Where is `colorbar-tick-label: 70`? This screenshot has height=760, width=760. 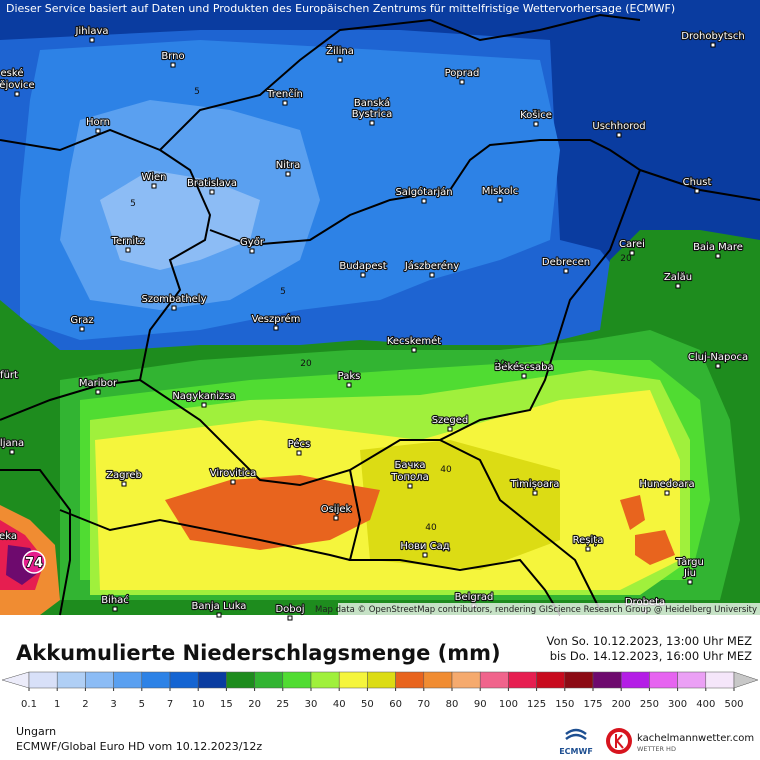 colorbar-tick-label: 70 is located at coordinates (423, 704).